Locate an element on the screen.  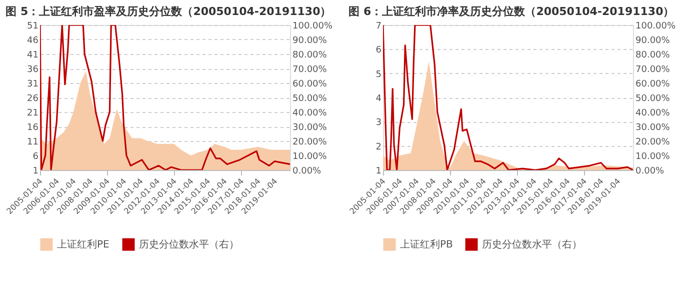
y-tick-label: 5 is located at coordinates (379, 75).